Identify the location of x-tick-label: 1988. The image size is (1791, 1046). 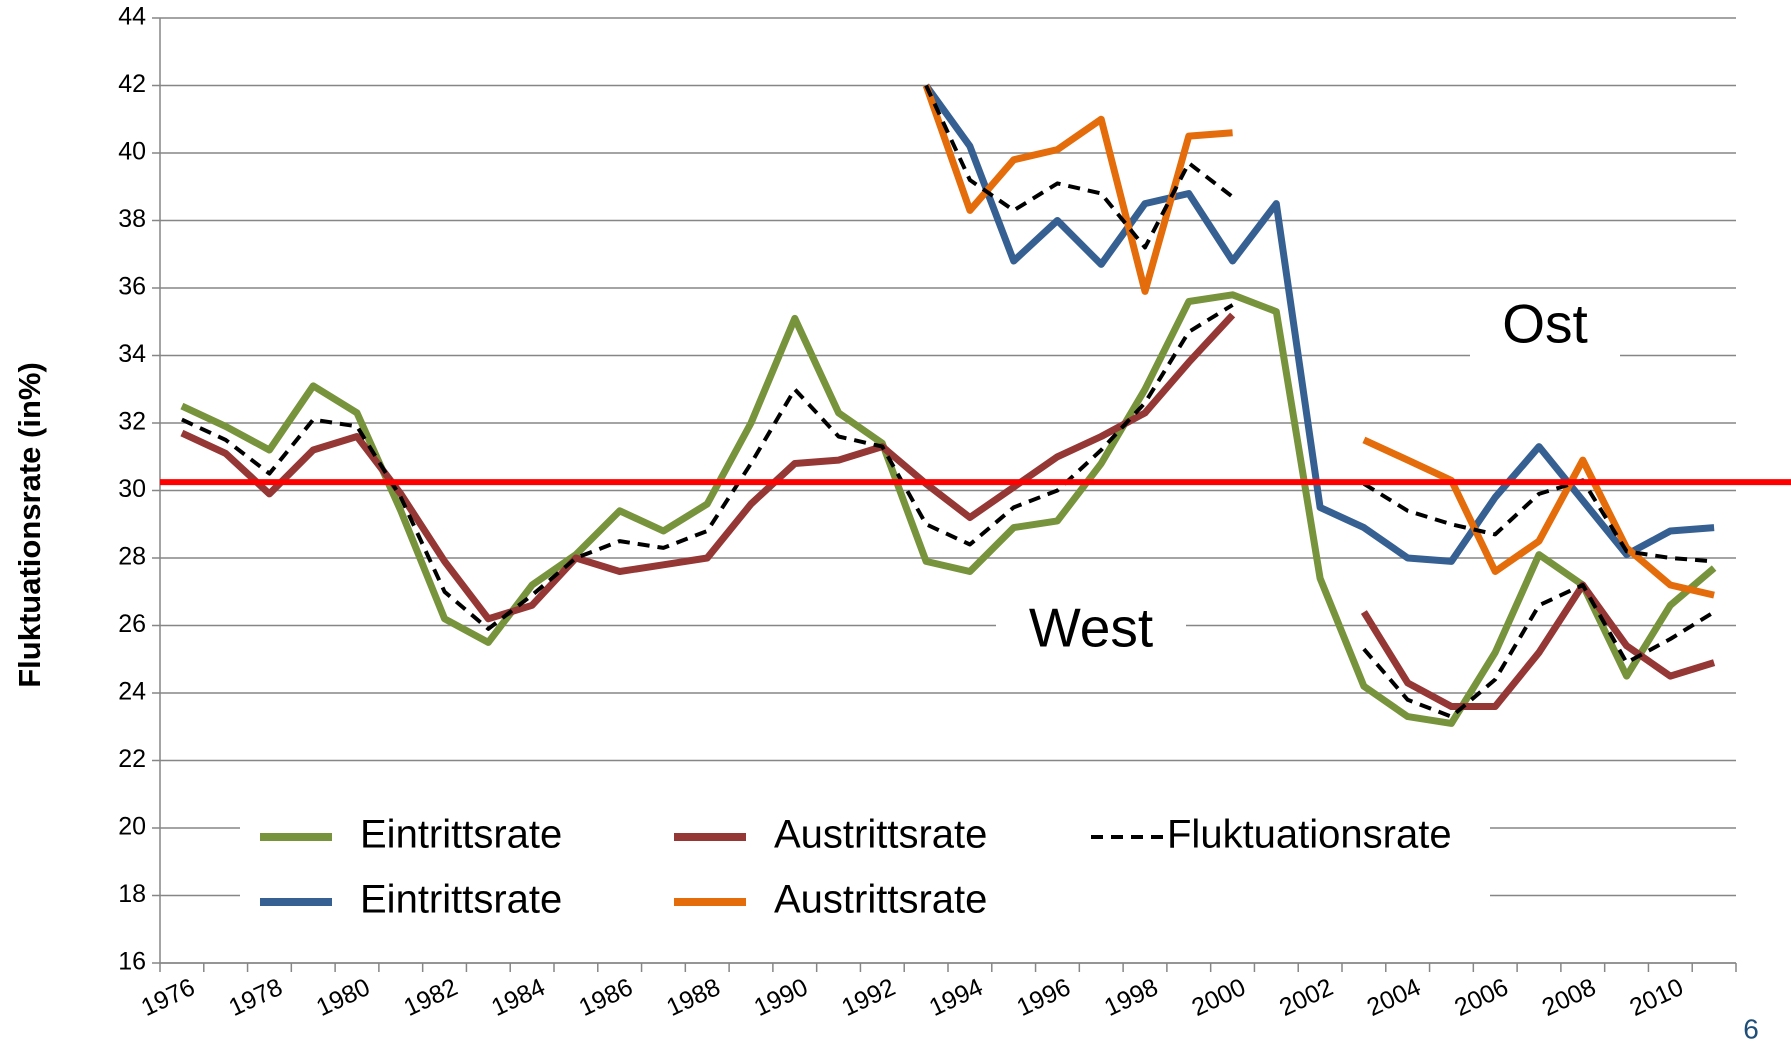
(693, 997).